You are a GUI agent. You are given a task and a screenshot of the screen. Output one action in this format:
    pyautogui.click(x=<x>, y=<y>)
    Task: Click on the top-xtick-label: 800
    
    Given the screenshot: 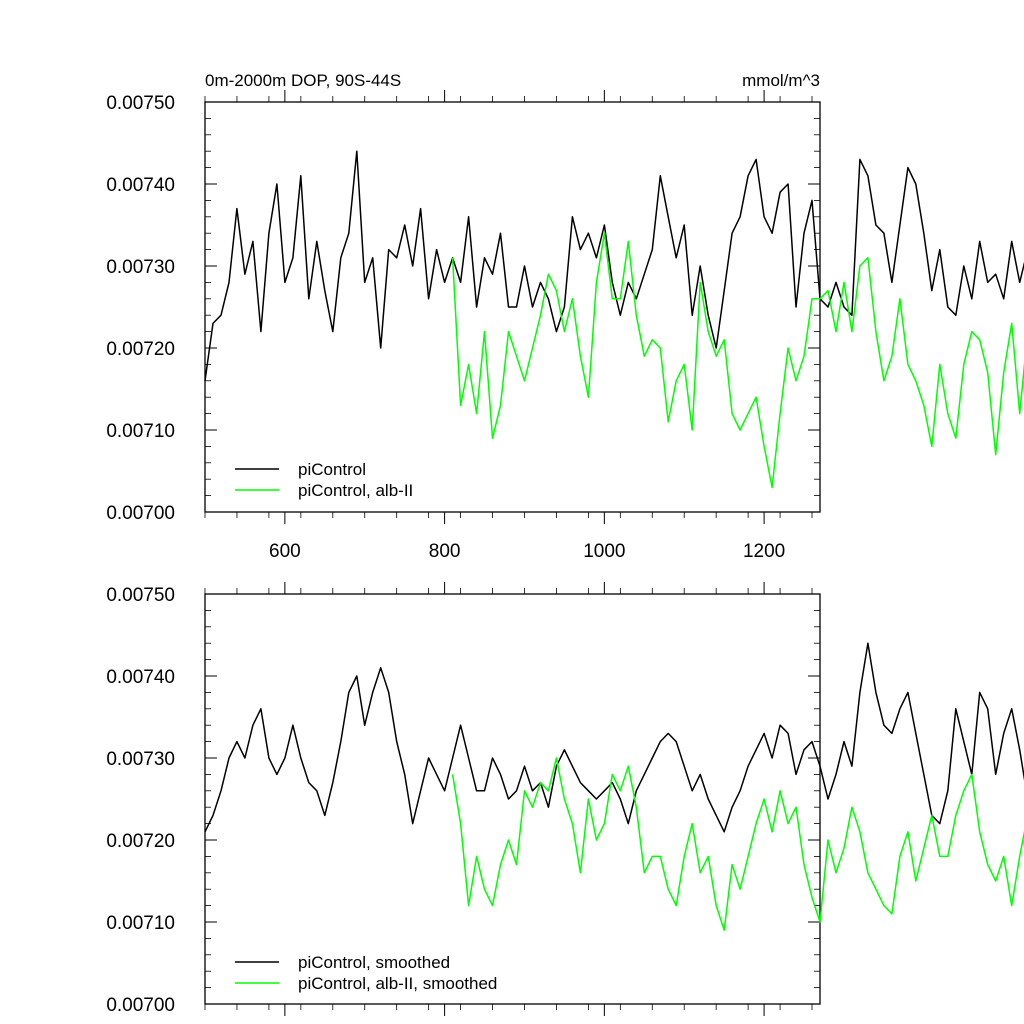 What is the action you would take?
    pyautogui.click(x=445, y=551)
    